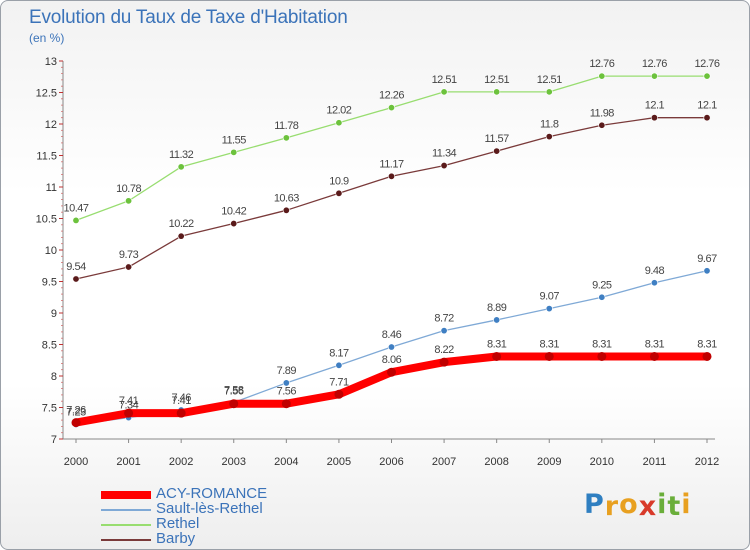 The width and height of the screenshot is (750, 550). Describe the element at coordinates (51, 62) in the screenshot. I see `y-tick-label: 13` at that location.